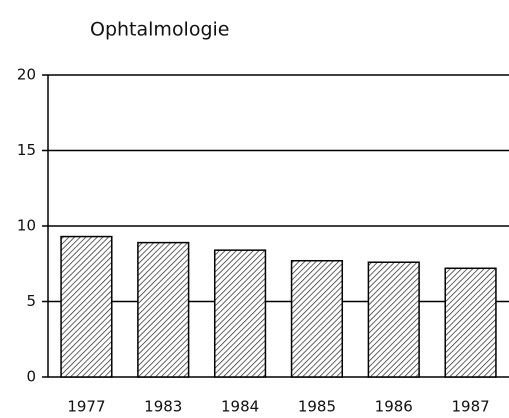 This screenshot has width=509, height=418. I want to click on y-tick-label: 5, so click(31, 301).